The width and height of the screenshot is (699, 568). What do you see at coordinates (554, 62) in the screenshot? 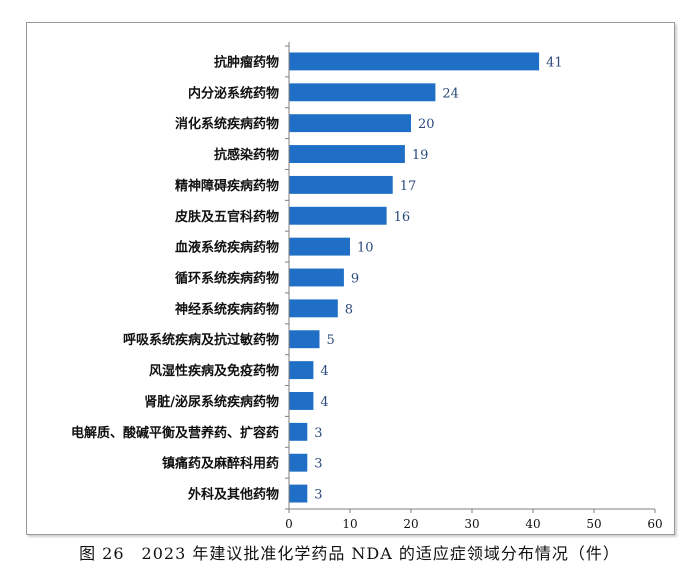
I see `value-label: 41` at bounding box center [554, 62].